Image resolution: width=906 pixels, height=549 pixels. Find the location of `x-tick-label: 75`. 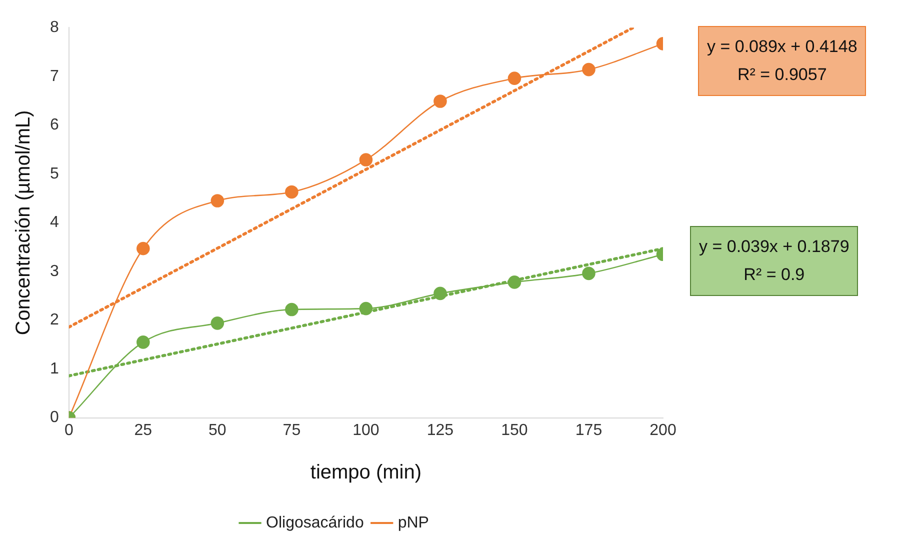

x-tick-label: 75 is located at coordinates (291, 430).